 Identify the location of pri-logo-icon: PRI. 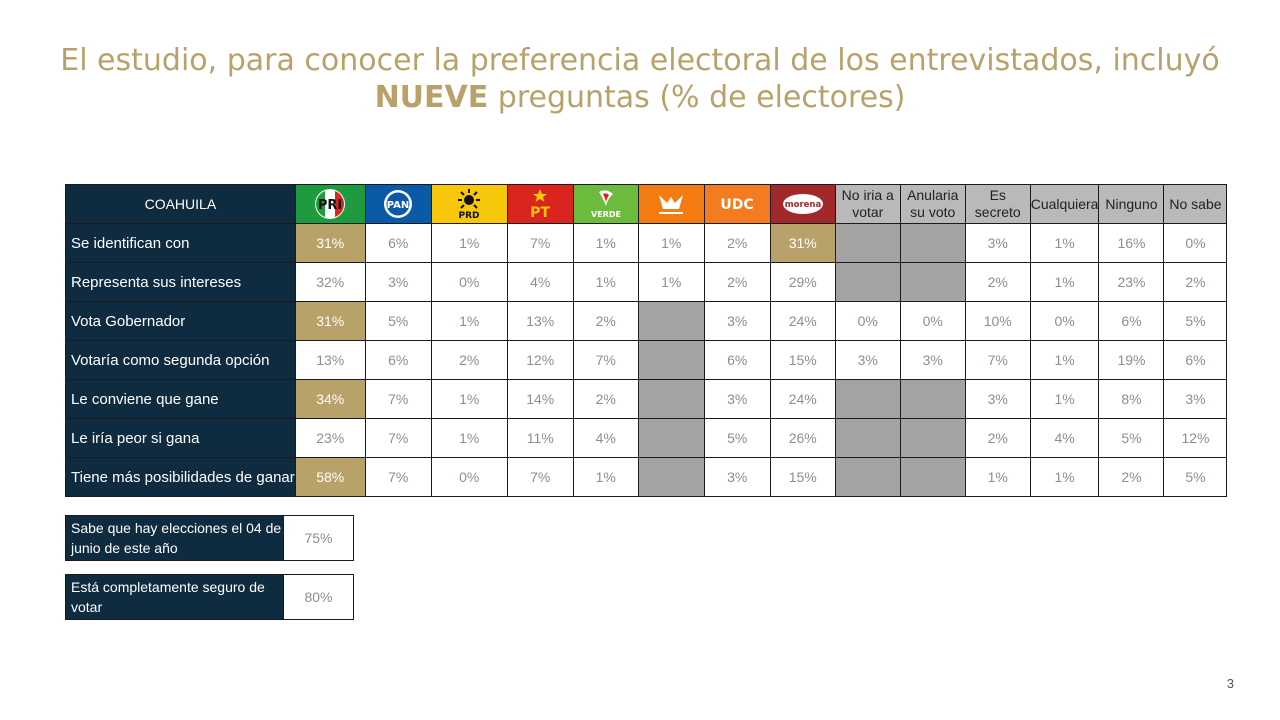
(330, 204).